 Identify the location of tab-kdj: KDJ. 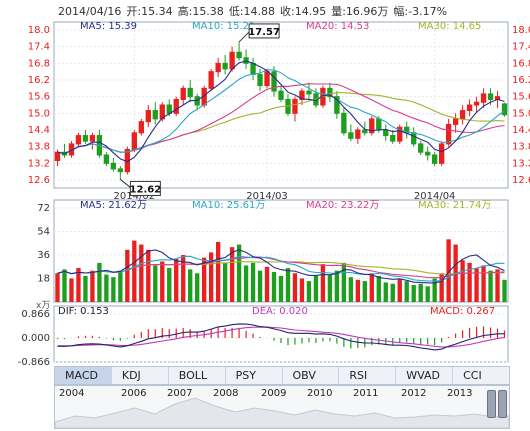
(140, 375).